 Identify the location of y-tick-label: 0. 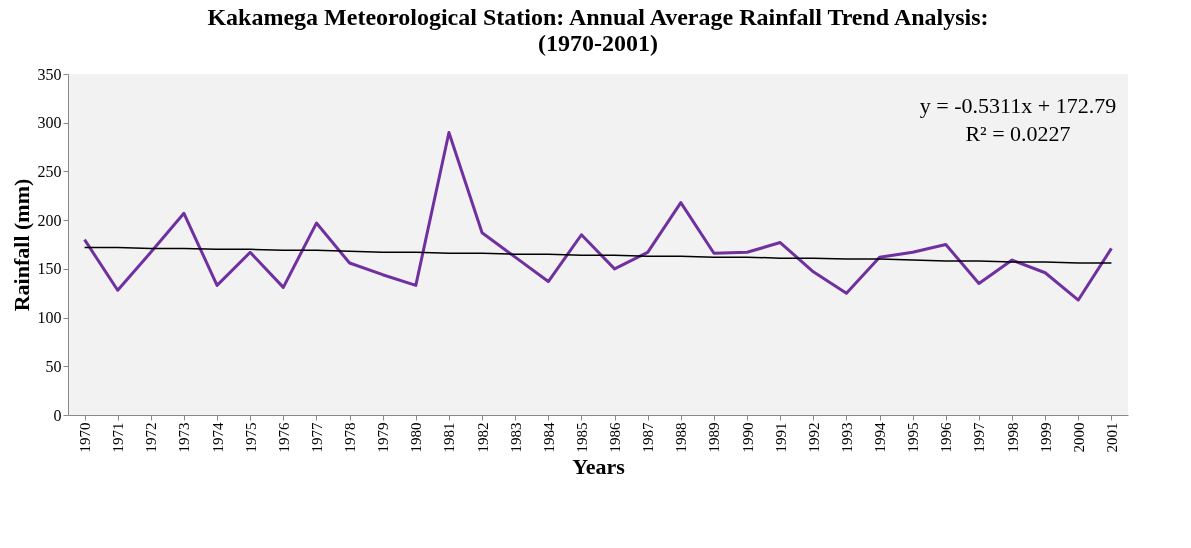
(57, 415).